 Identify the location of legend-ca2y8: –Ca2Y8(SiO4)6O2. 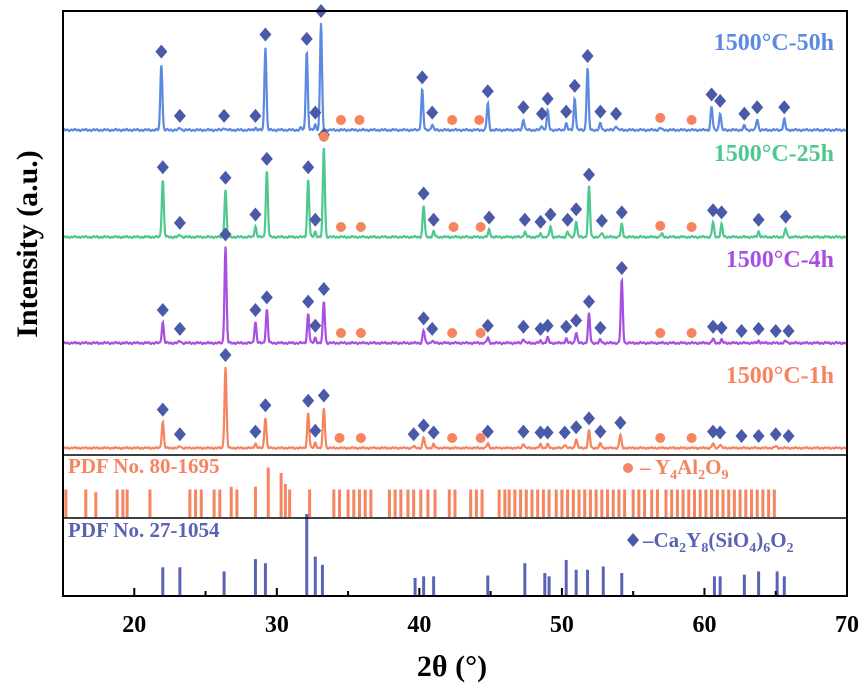
(718, 542).